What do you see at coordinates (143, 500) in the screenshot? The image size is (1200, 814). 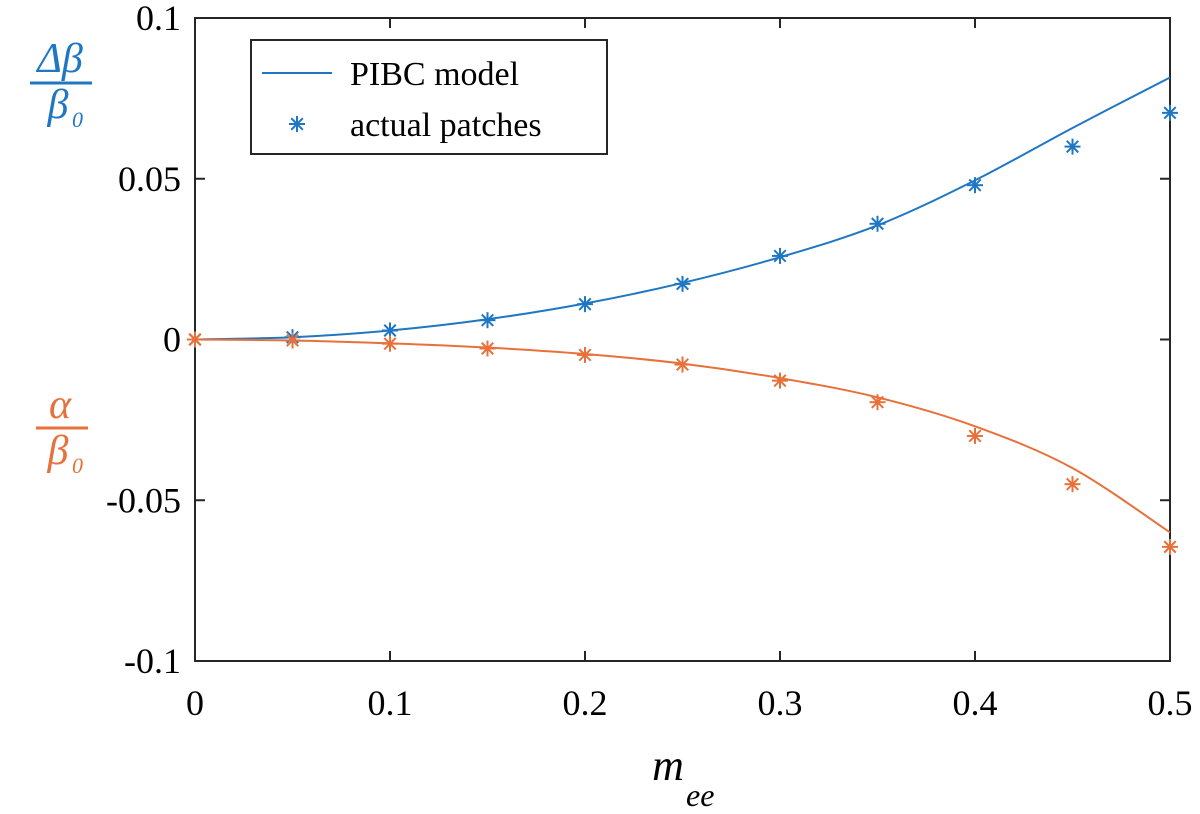 I see `y-tick-label: -0.05` at bounding box center [143, 500].